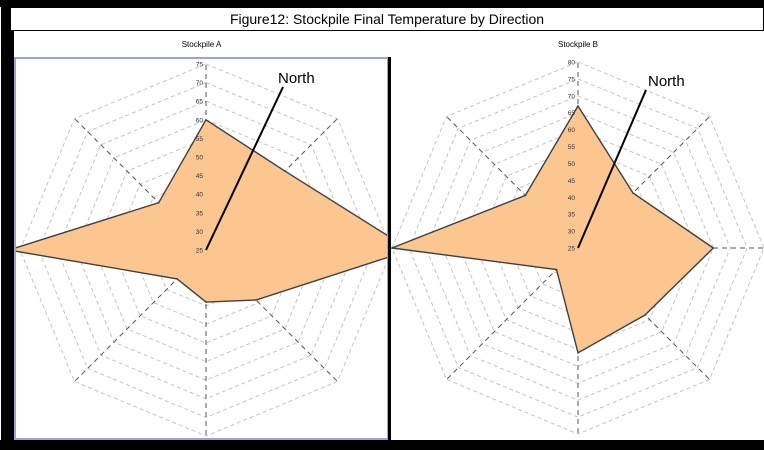 This screenshot has height=450, width=764. I want to click on tick-label-b-3: 40, so click(572, 198).